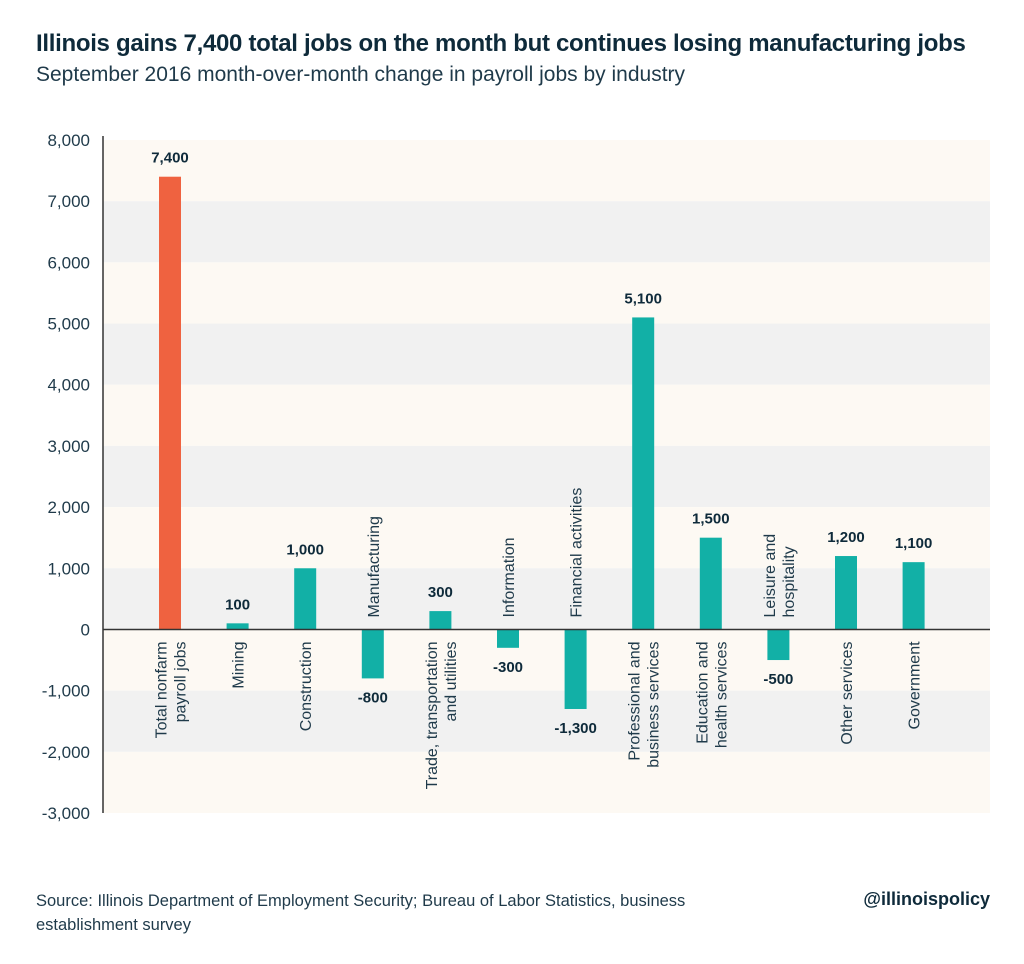  What do you see at coordinates (926, 899) in the screenshot?
I see `twitter-handle: @illinoispolicy` at bounding box center [926, 899].